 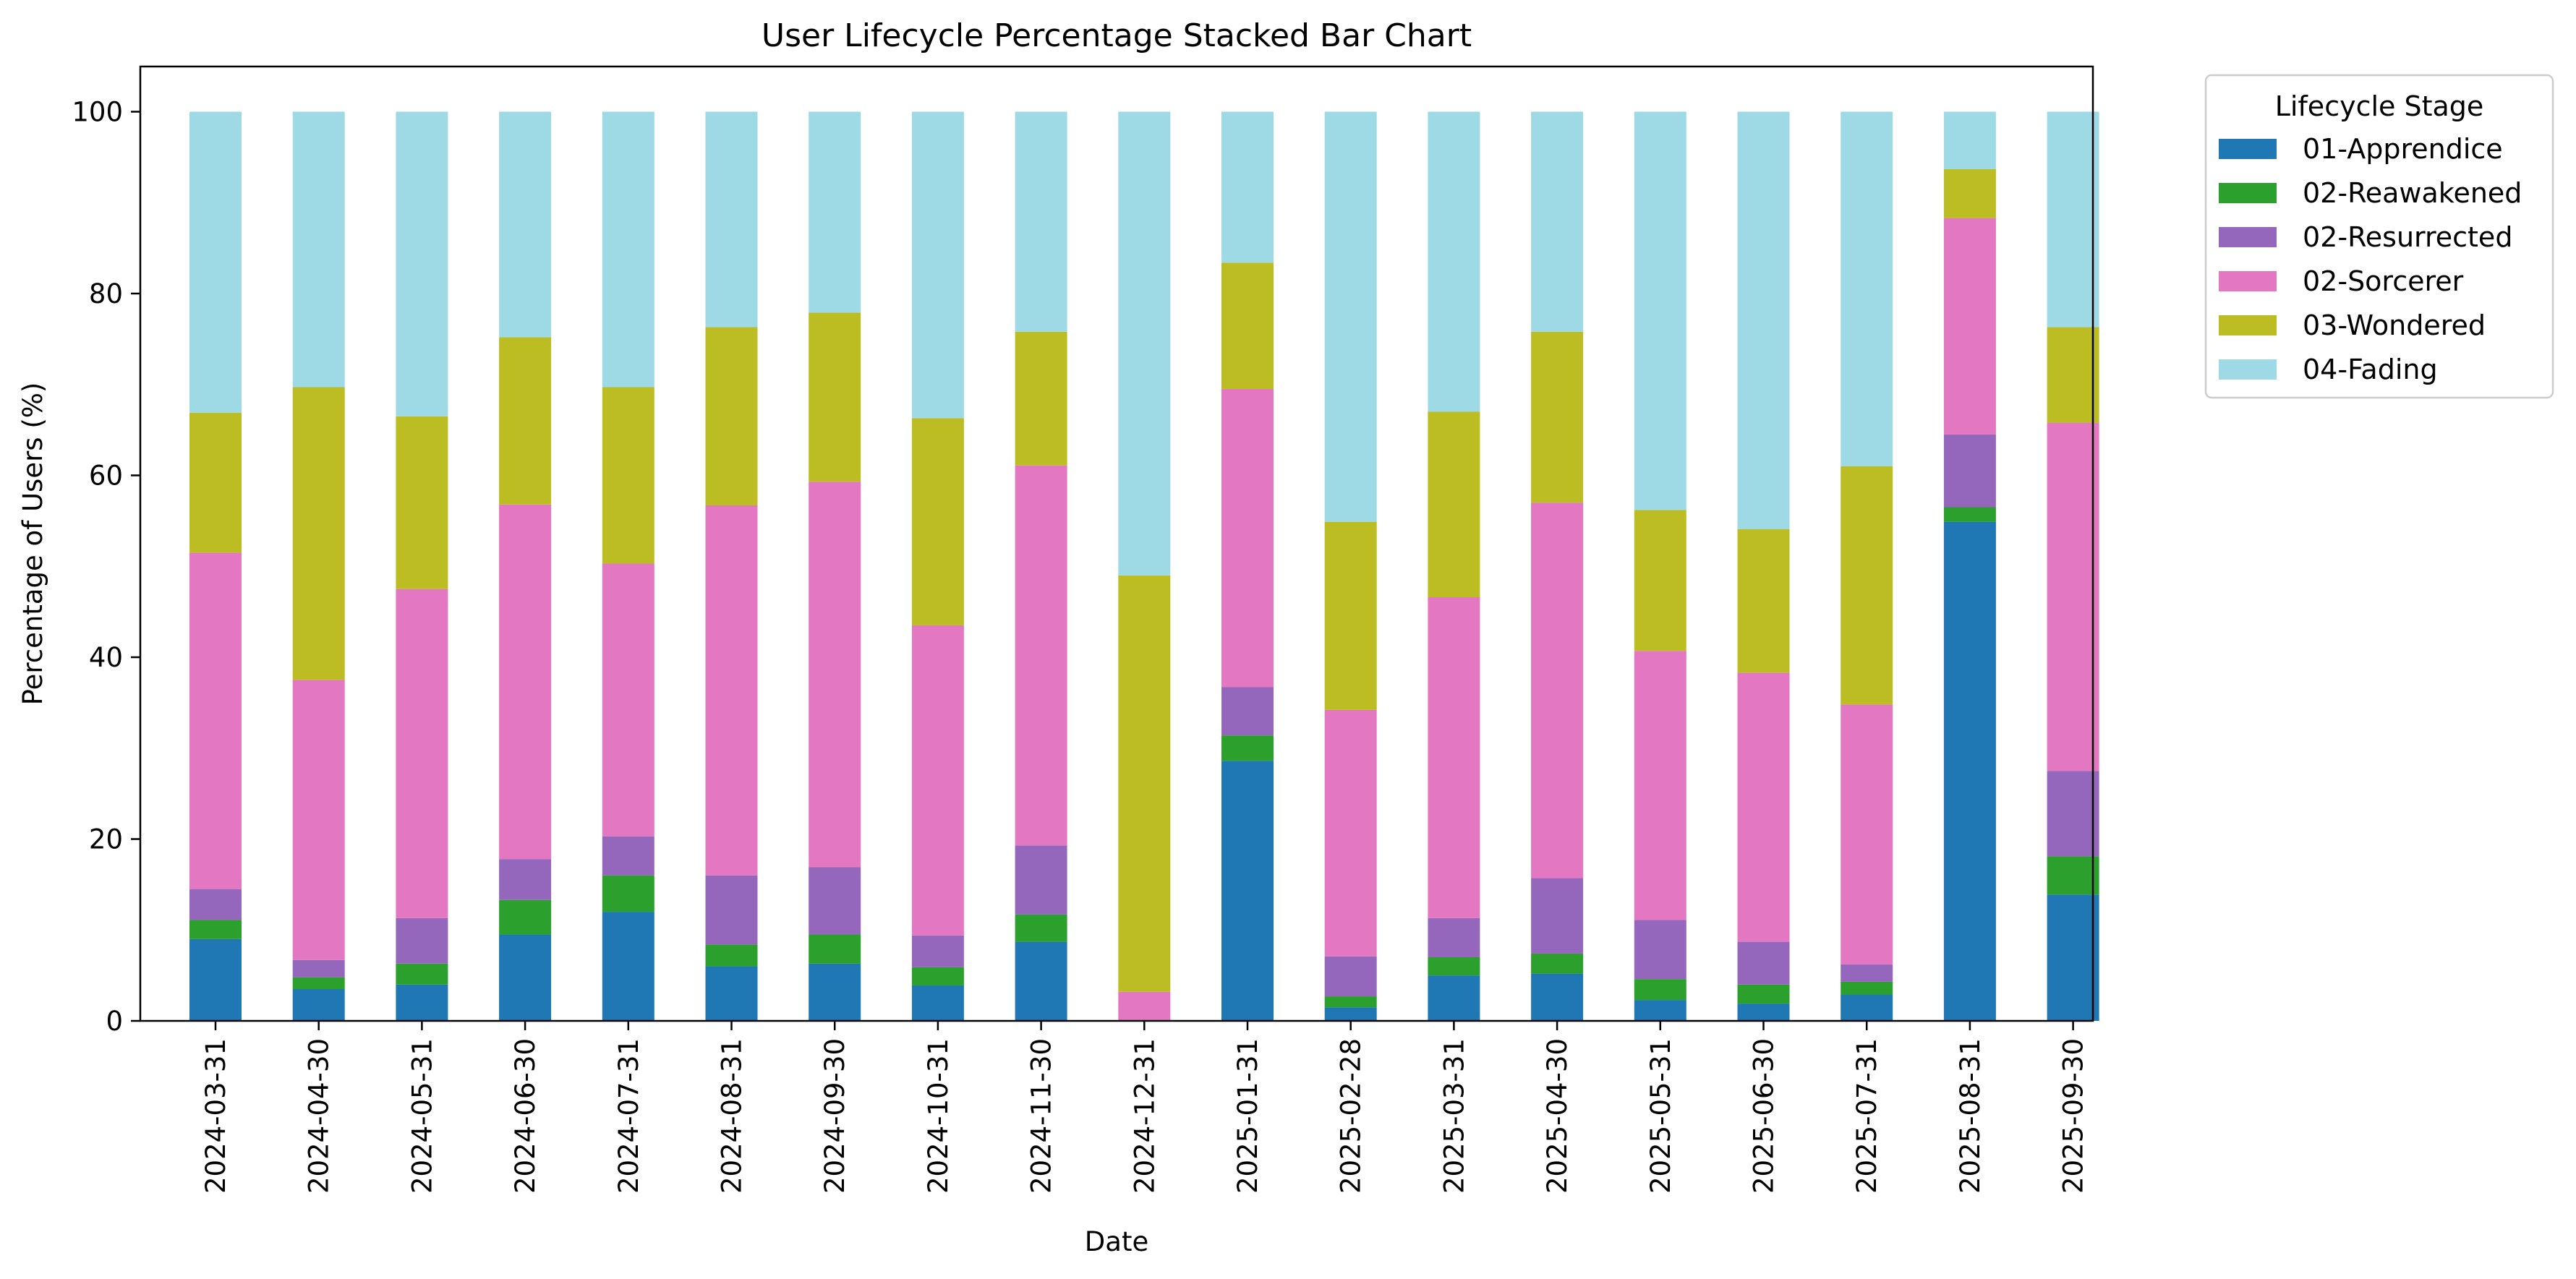 What do you see at coordinates (1557, 997) in the screenshot?
I see `bar-segment-2025-04-30-s0` at bounding box center [1557, 997].